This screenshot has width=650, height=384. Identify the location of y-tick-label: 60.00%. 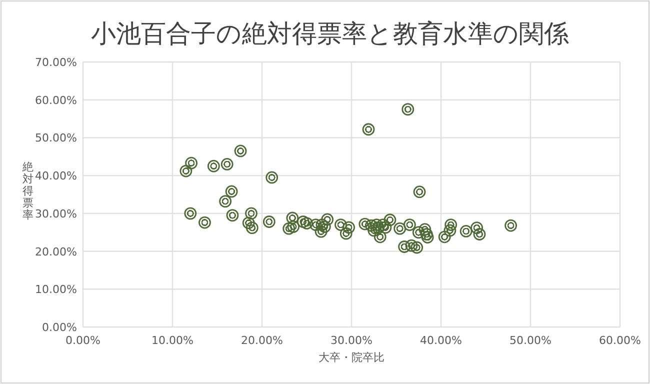
(56, 100).